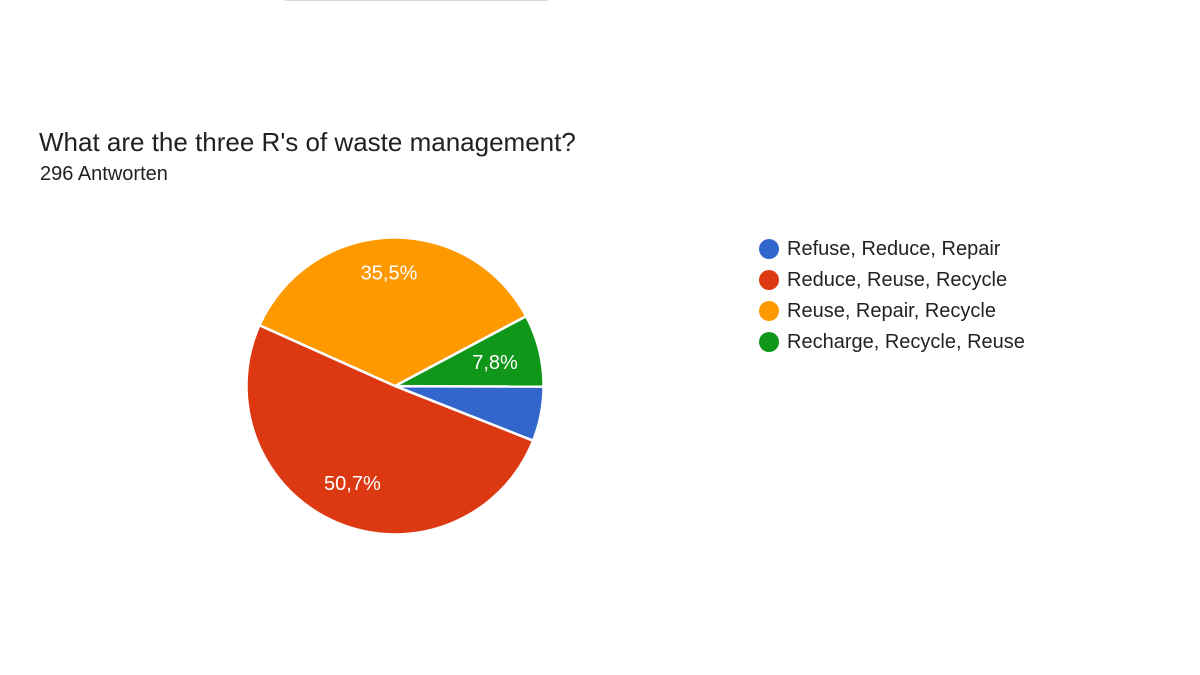 This screenshot has width=1200, height=675. Describe the element at coordinates (352, 484) in the screenshot. I see `svg-text: 50,7%` at that location.